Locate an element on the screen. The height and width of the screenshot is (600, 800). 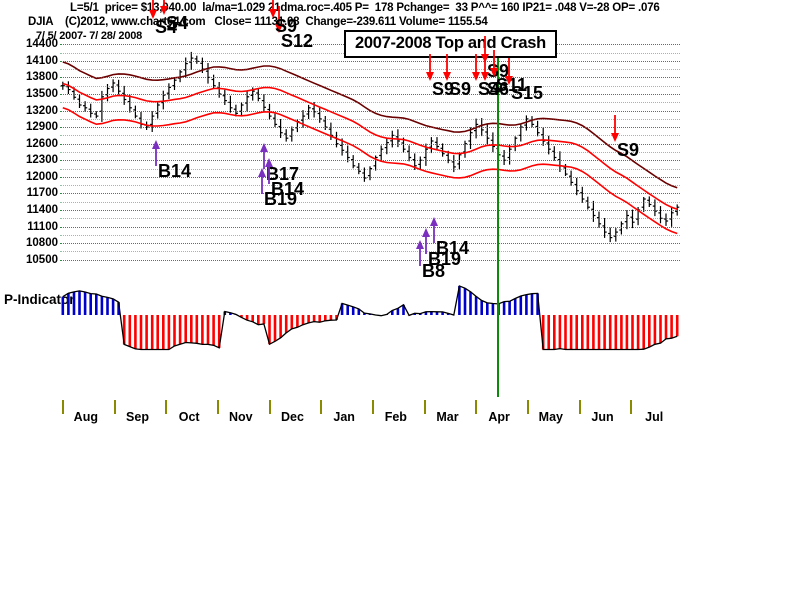
indicator-line is located at coordinates (370, 318).